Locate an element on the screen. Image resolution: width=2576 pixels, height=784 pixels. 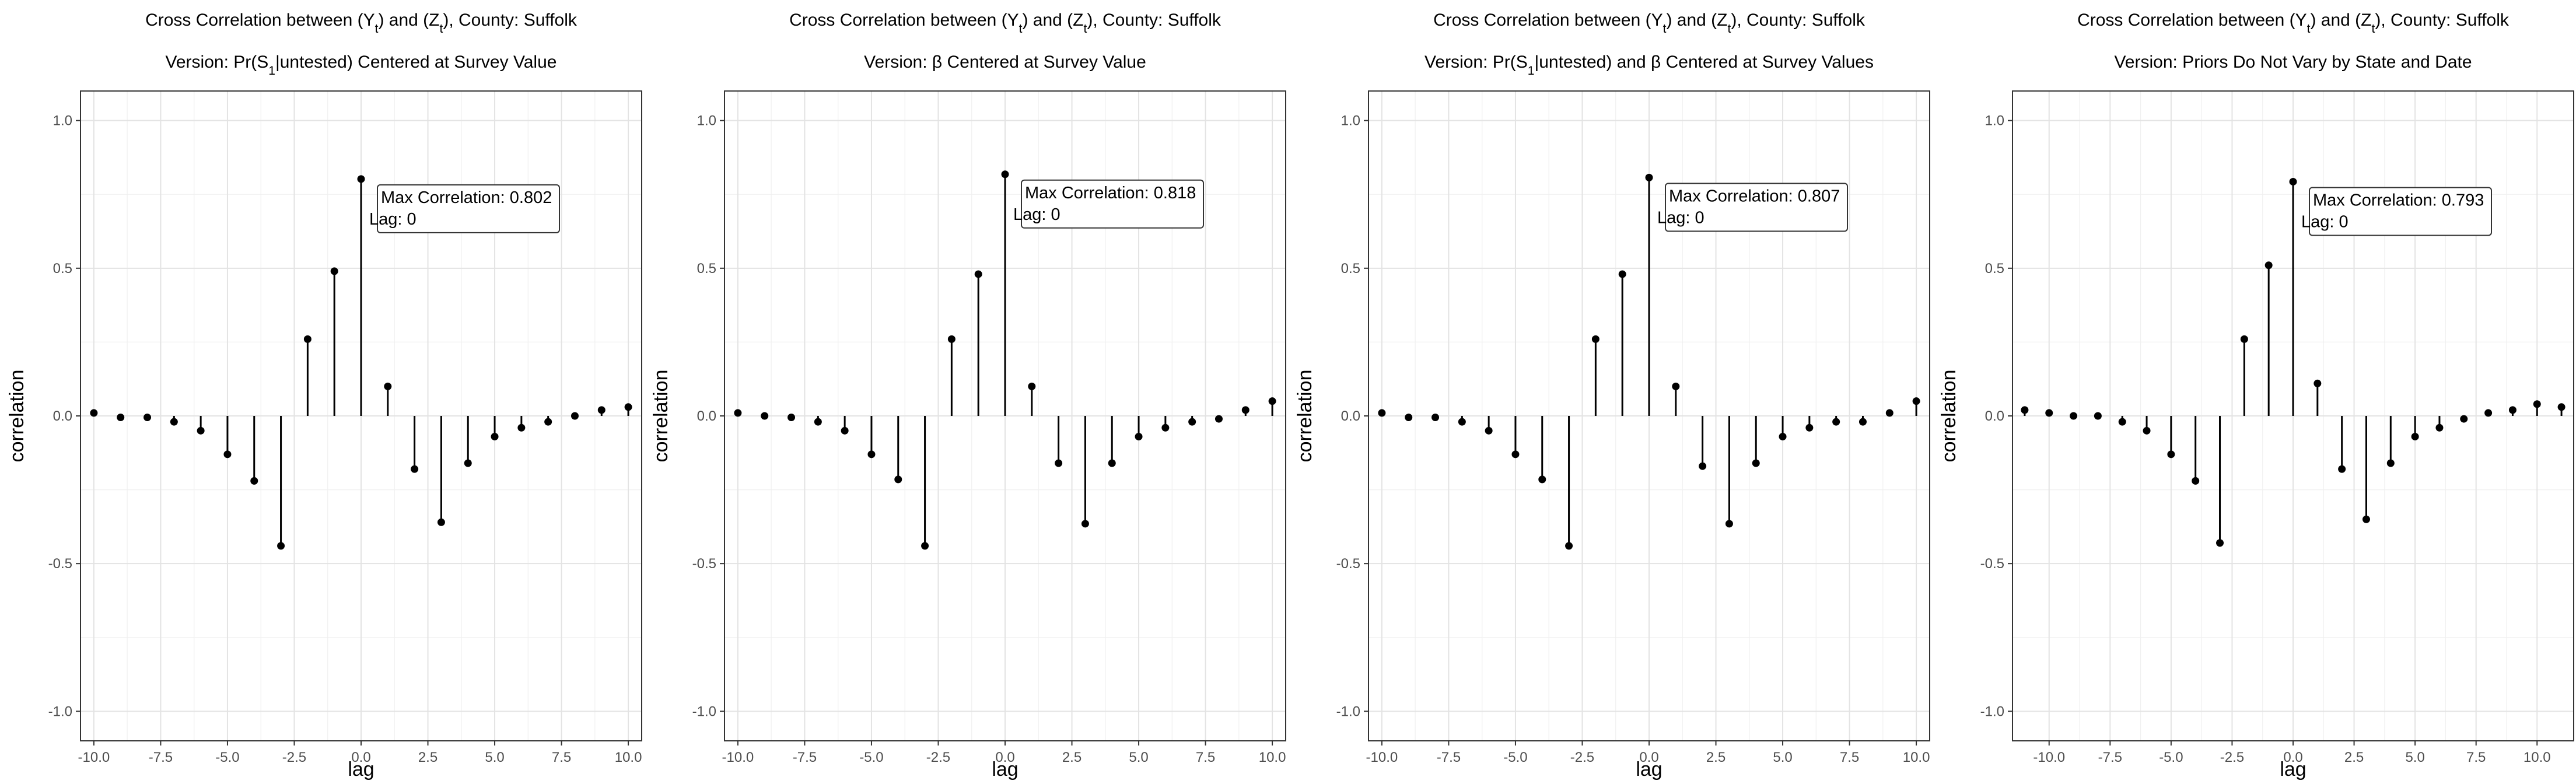
x-tick-label: 5.0 is located at coordinates (1138, 757).